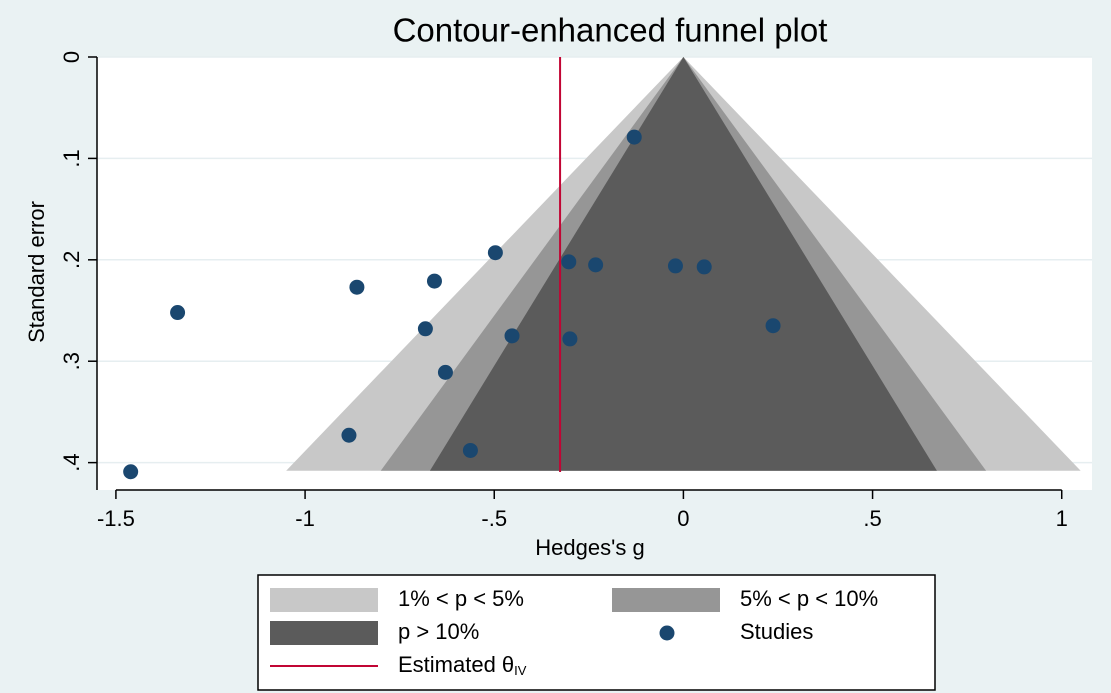 The image size is (1111, 693). I want to click on y-tick-label: 0, so click(71, 57).